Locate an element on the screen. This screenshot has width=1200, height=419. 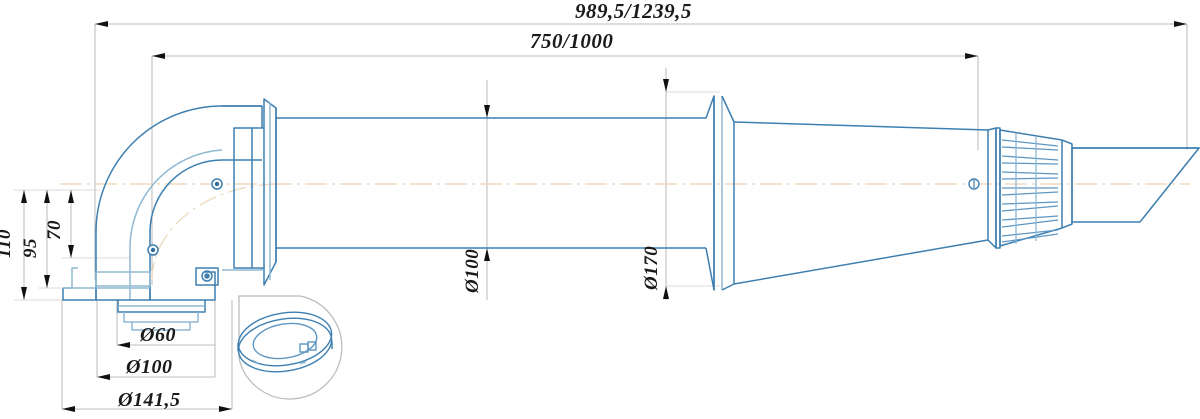
deflector-outline is located at coordinates (1135, 185).